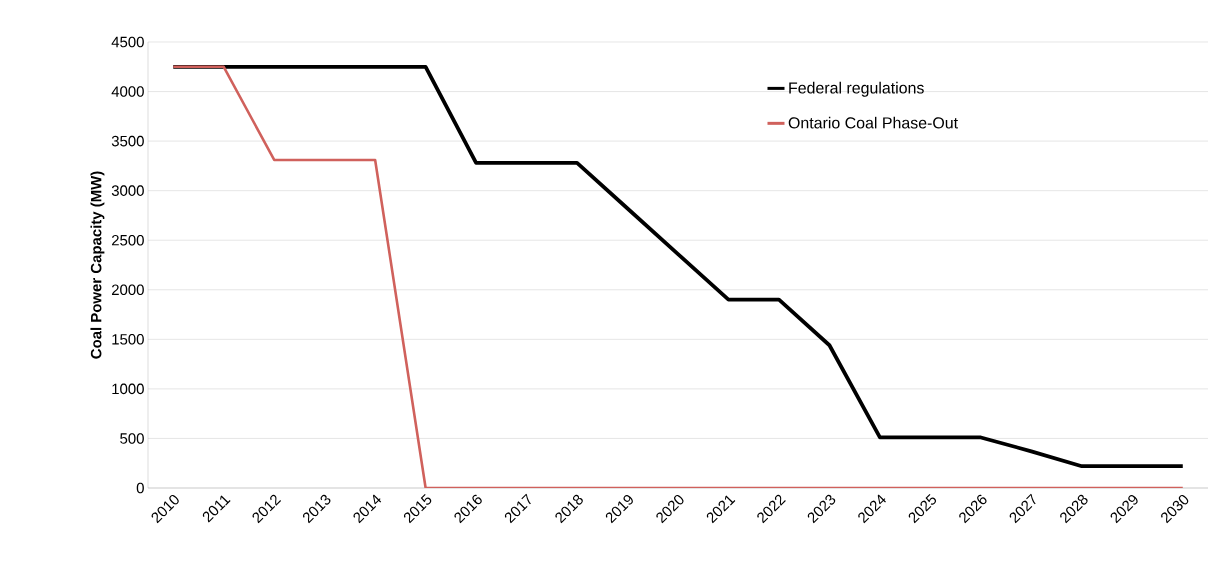 This screenshot has width=1225, height=566. What do you see at coordinates (127, 240) in the screenshot?
I see `y-tick-label: 2500` at bounding box center [127, 240].